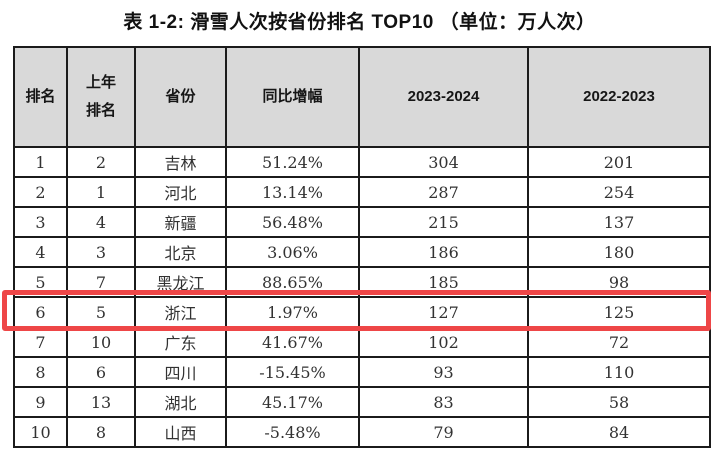  I want to click on table-cell: 新疆, so click(180, 222).